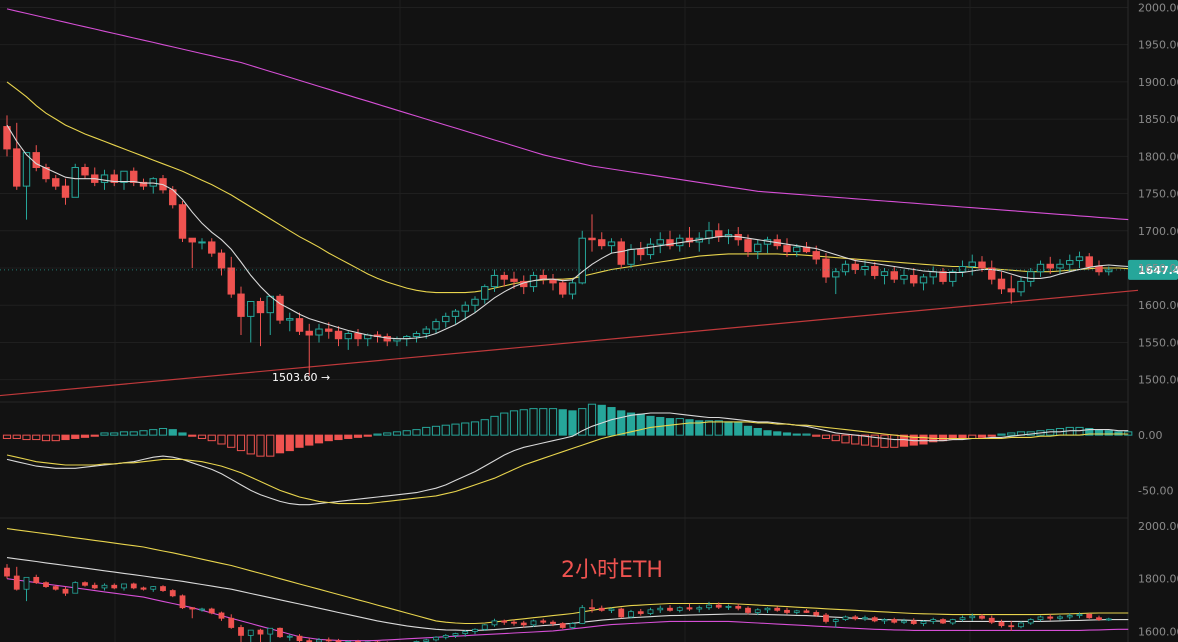  Describe the element at coordinates (1158, 526) in the screenshot. I see `lower-tick-label: 2000.00` at that location.